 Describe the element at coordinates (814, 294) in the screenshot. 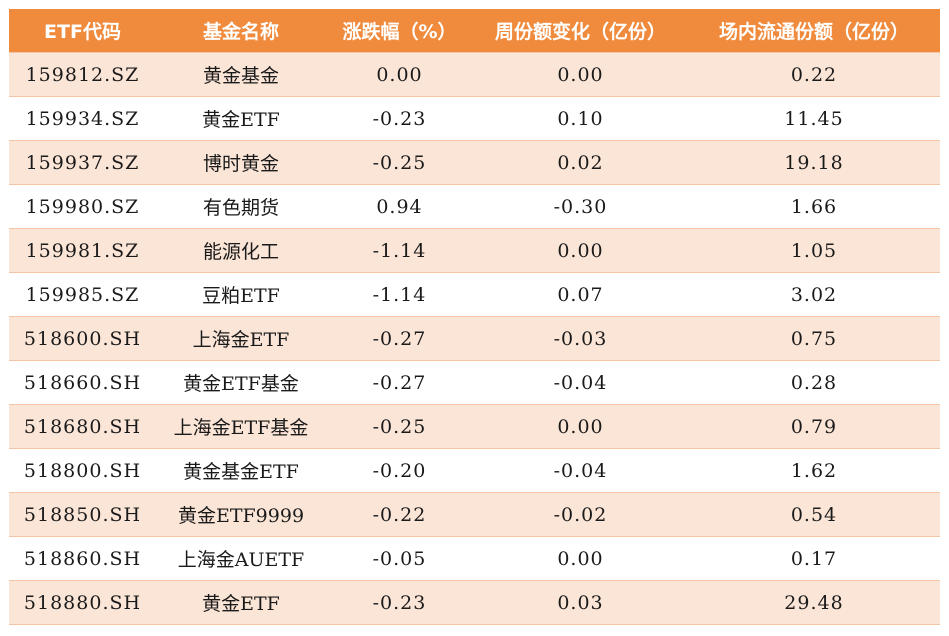

I see `cell-floating-shares: 3.02` at that location.